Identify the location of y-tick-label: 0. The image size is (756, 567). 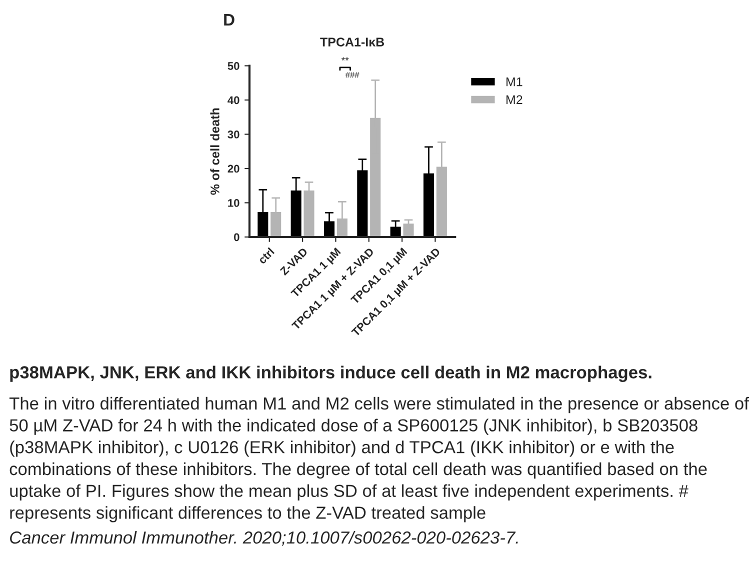
(237, 237).